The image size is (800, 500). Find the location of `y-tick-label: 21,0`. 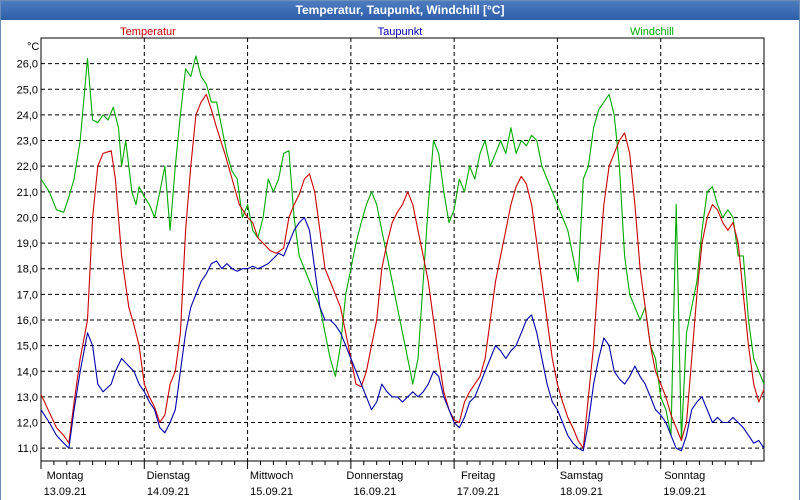

y-tick-label: 21,0 is located at coordinates (27, 193).